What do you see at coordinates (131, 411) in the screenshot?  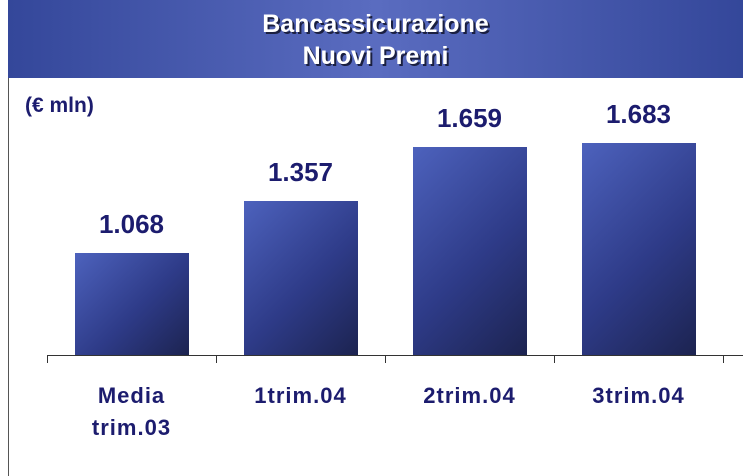 I see `x-tick-label: Media trim.03` at bounding box center [131, 411].